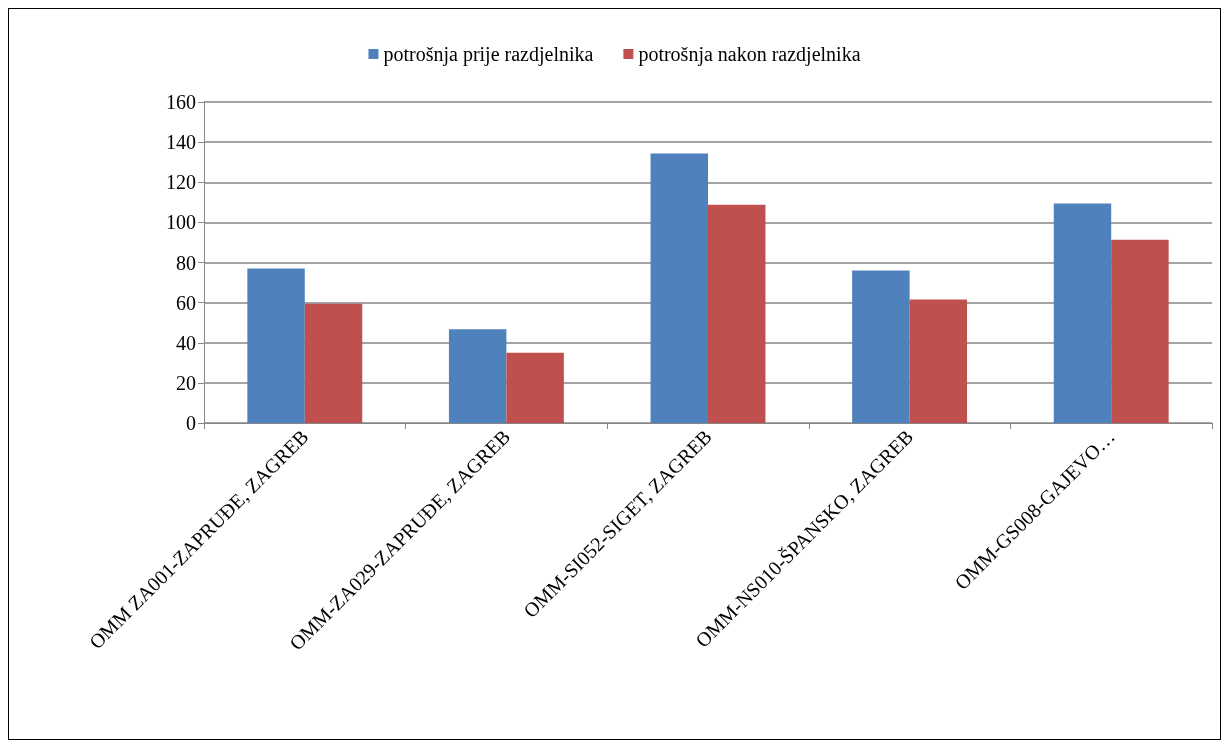 Image resolution: width=1229 pixels, height=748 pixels. What do you see at coordinates (181, 182) in the screenshot?
I see `y-tick-label: 120` at bounding box center [181, 182].